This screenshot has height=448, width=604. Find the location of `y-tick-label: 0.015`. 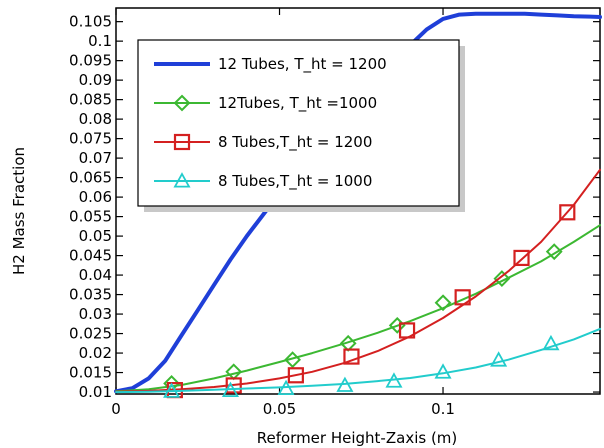

y-tick-label: 0.015 is located at coordinates (90, 373).